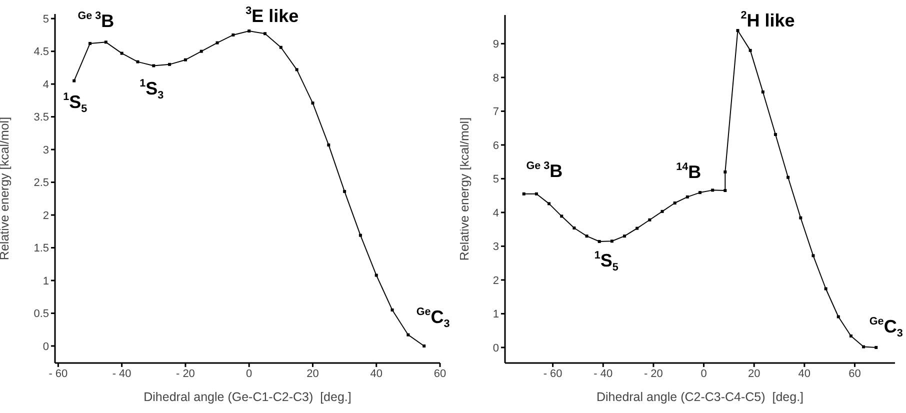 The image size is (906, 413). Describe the element at coordinates (41, 52) in the screenshot. I see `y-tick-label: 4.5` at that location.